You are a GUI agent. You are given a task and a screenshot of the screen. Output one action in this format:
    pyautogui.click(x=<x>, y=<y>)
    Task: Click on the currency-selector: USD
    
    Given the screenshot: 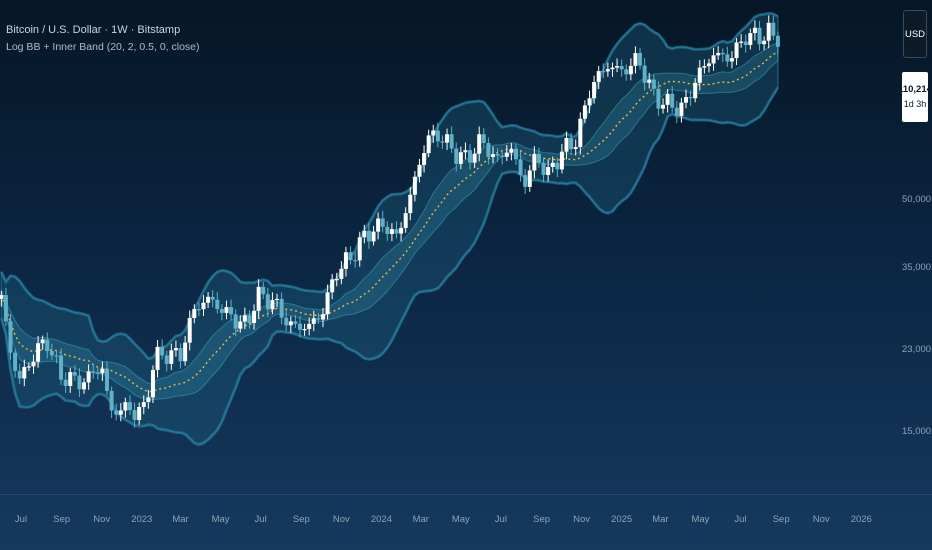 What is the action you would take?
    pyautogui.click(x=915, y=34)
    